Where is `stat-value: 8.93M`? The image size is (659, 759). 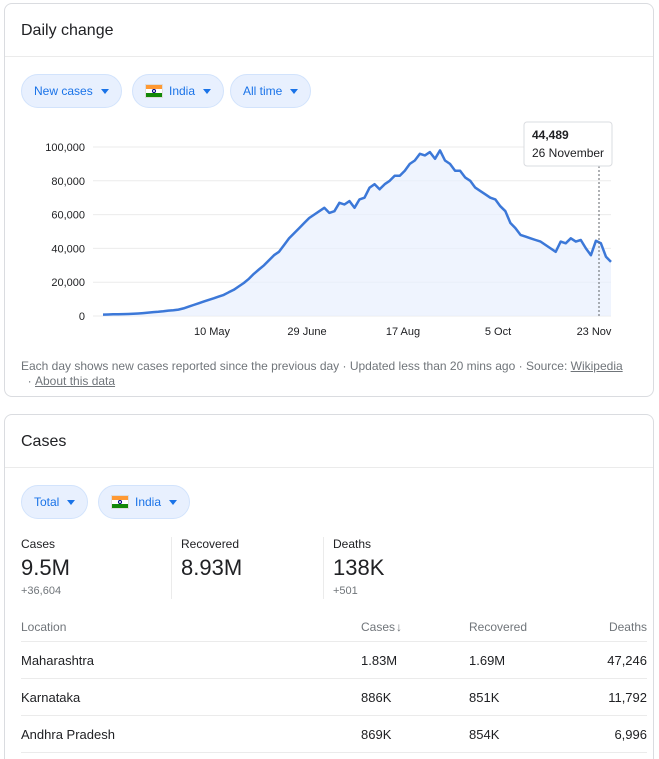
stat-value: 8.93M is located at coordinates (212, 567).